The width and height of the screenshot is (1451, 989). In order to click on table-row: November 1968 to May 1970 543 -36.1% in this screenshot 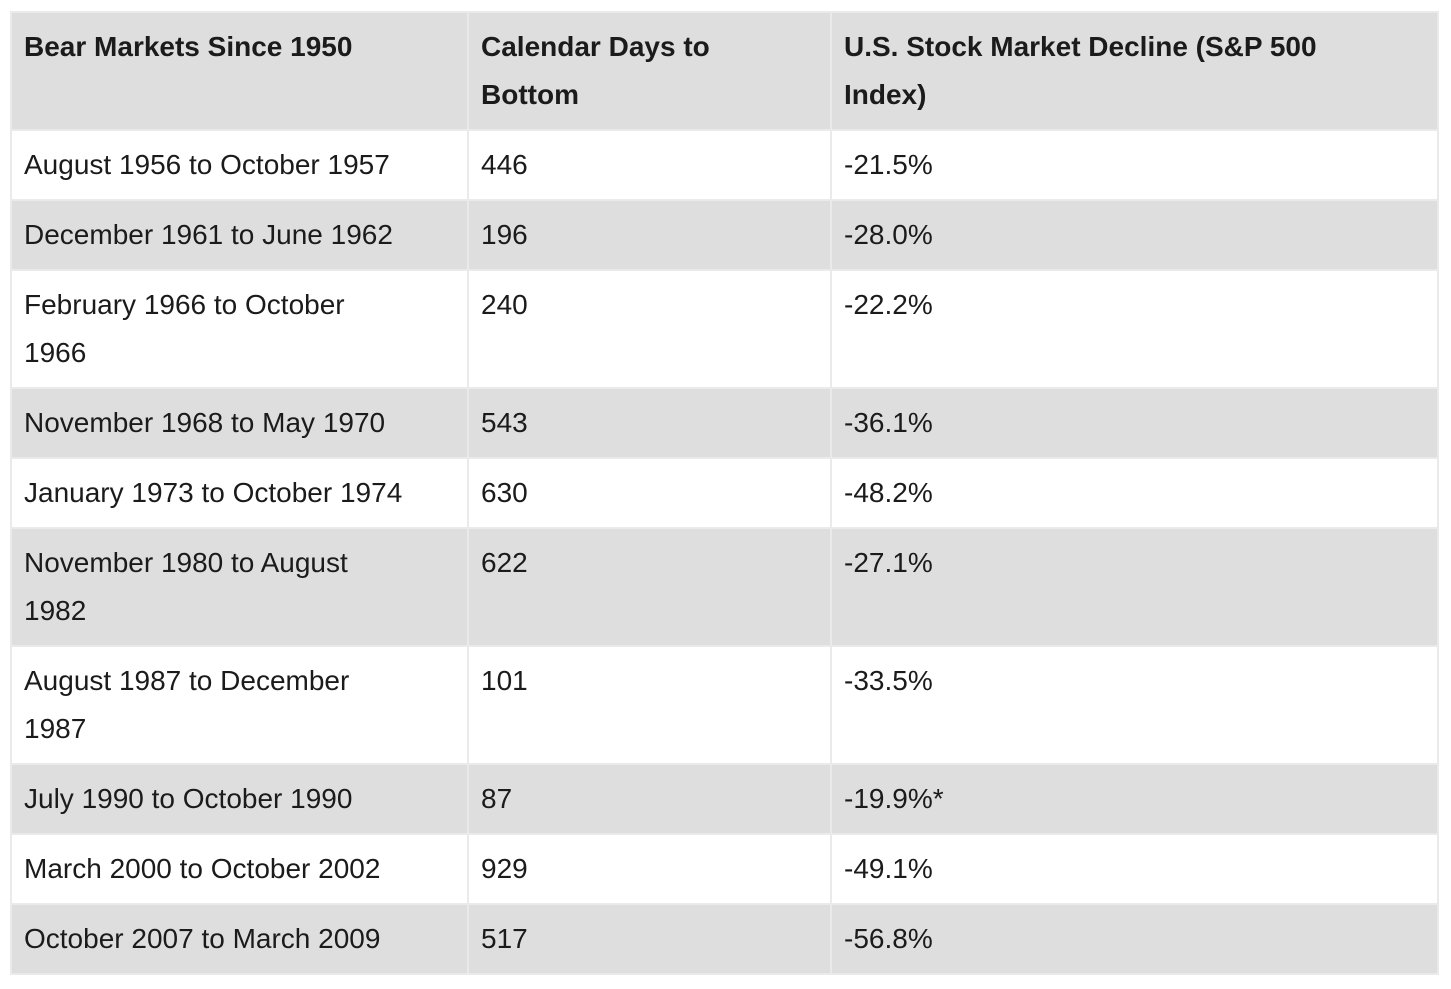, I will do `click(724, 423)`.